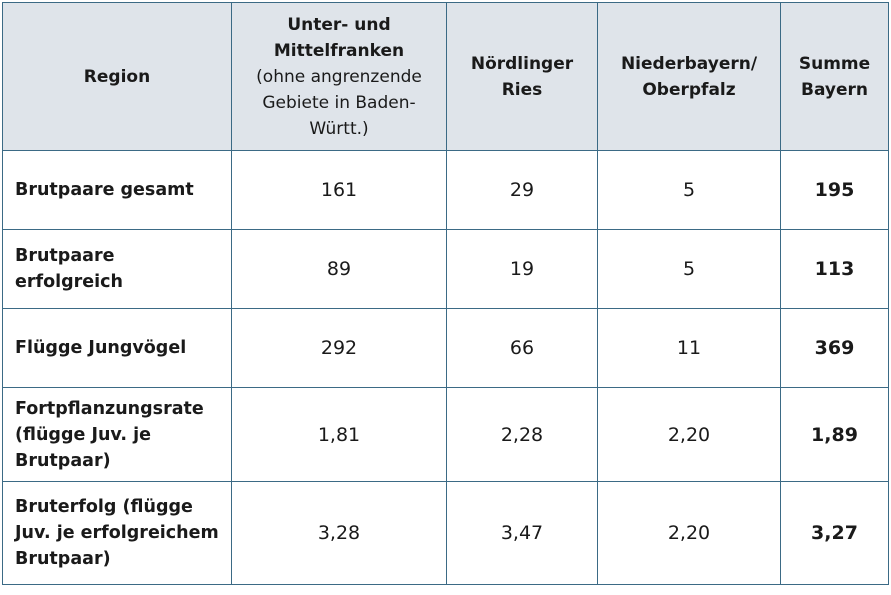  What do you see at coordinates (522, 76) in the screenshot?
I see `header-noerdlinger-ries: Nördlinger Ries` at bounding box center [522, 76].